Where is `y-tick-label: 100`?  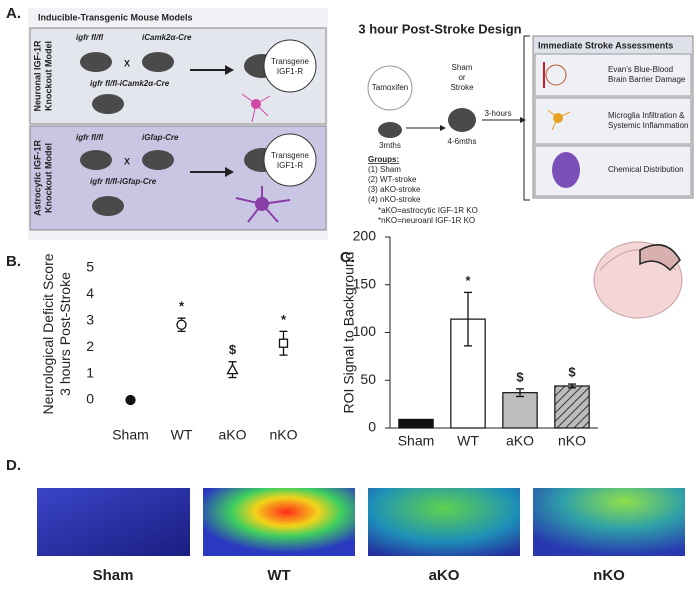 y-tick-label: 100 is located at coordinates (365, 331).